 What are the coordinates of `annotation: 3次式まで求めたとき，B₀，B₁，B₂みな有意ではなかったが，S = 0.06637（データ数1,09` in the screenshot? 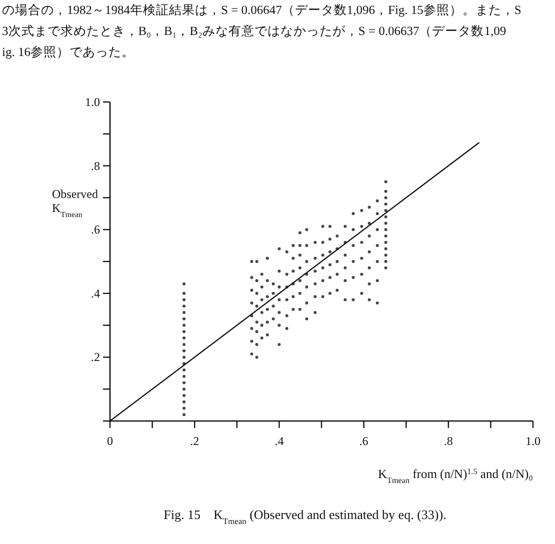 It's located at (254, 31).